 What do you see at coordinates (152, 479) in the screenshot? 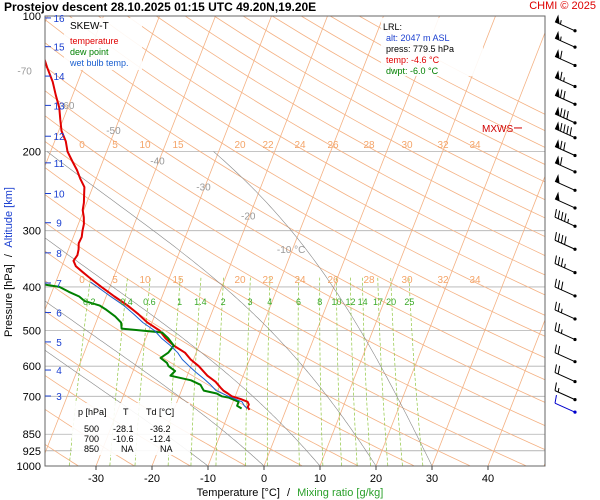
I see `x-tick-label: -20` at bounding box center [152, 479].